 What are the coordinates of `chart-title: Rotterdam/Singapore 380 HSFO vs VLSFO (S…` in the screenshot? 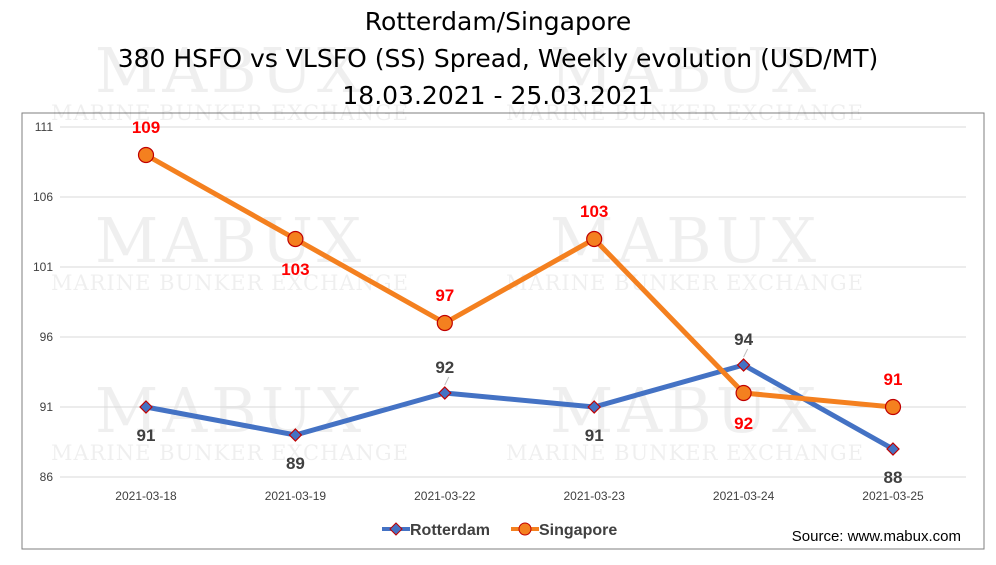 It's located at (498, 58).